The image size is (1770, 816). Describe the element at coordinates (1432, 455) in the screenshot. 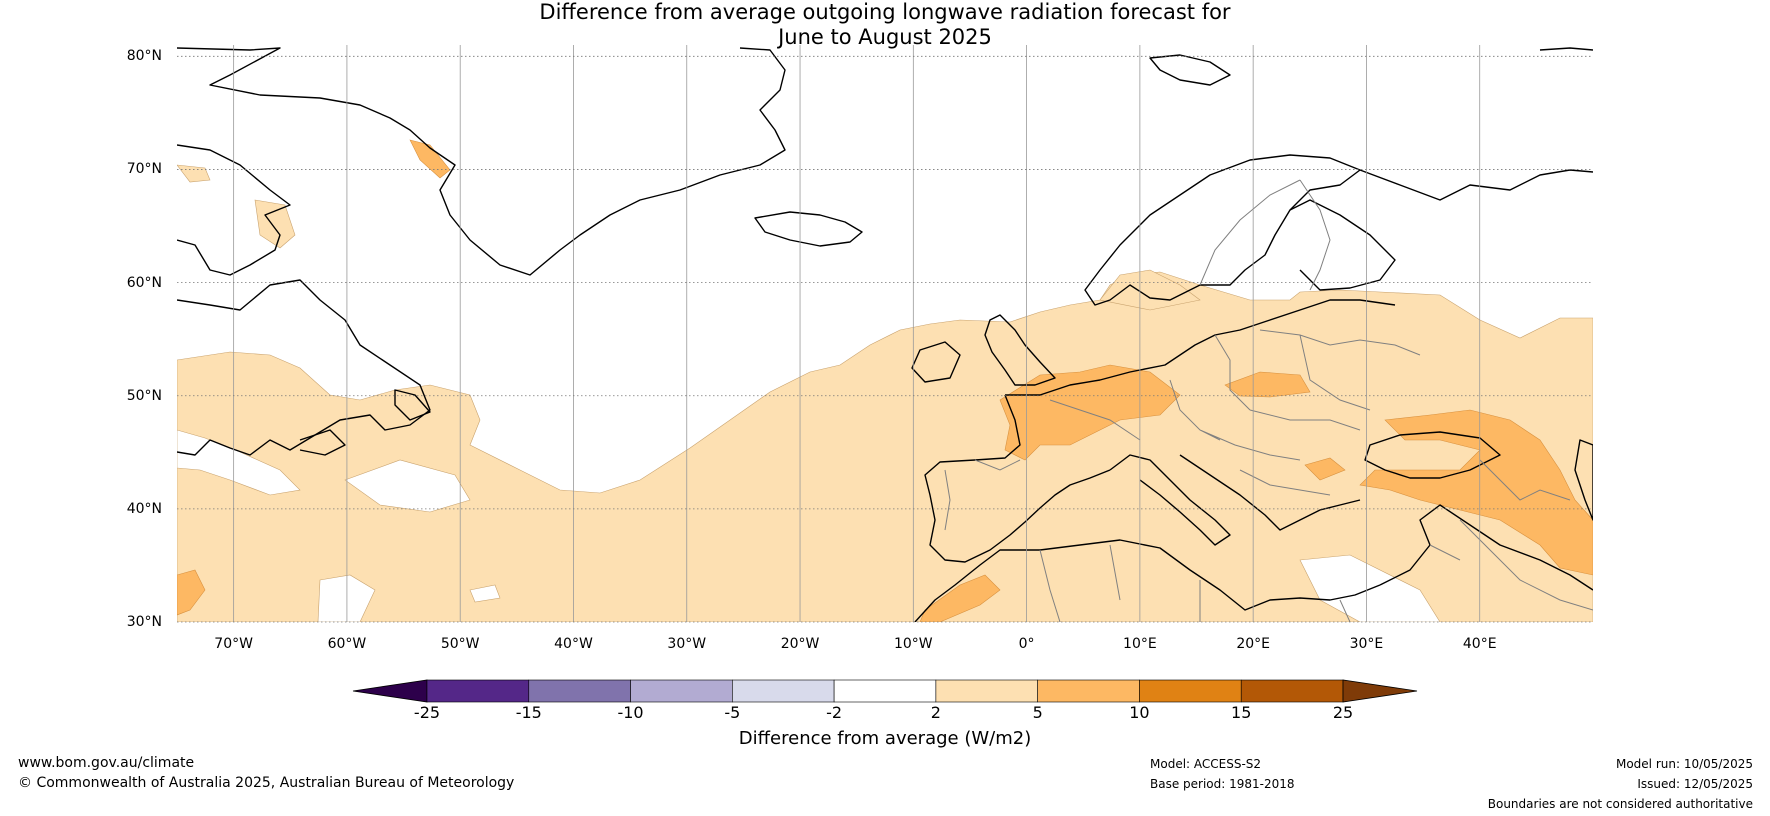

I see `coastline-black-sea` at that location.